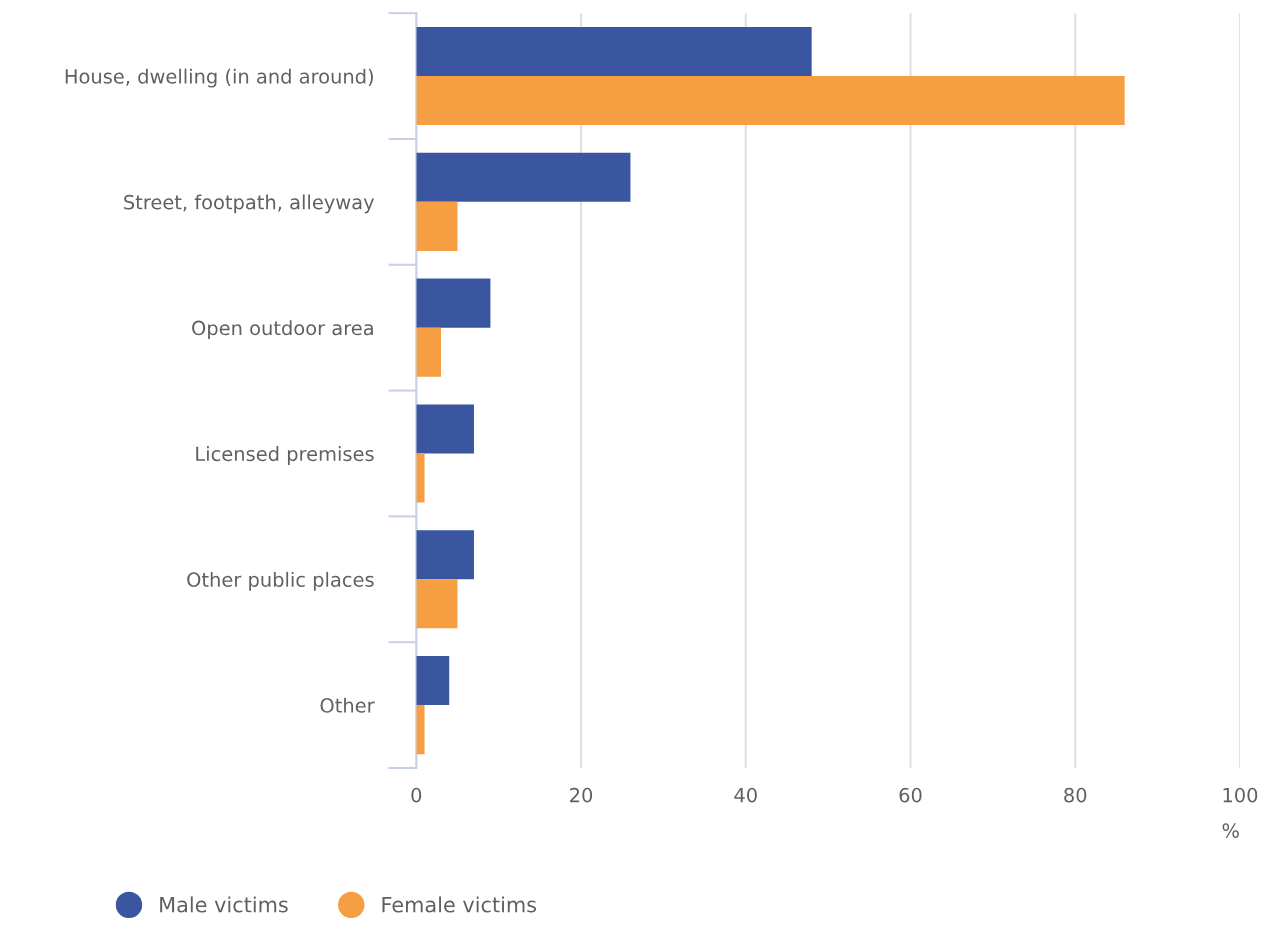  What do you see at coordinates (1075, 795) in the screenshot?
I see `x-tick-label: 80` at bounding box center [1075, 795].